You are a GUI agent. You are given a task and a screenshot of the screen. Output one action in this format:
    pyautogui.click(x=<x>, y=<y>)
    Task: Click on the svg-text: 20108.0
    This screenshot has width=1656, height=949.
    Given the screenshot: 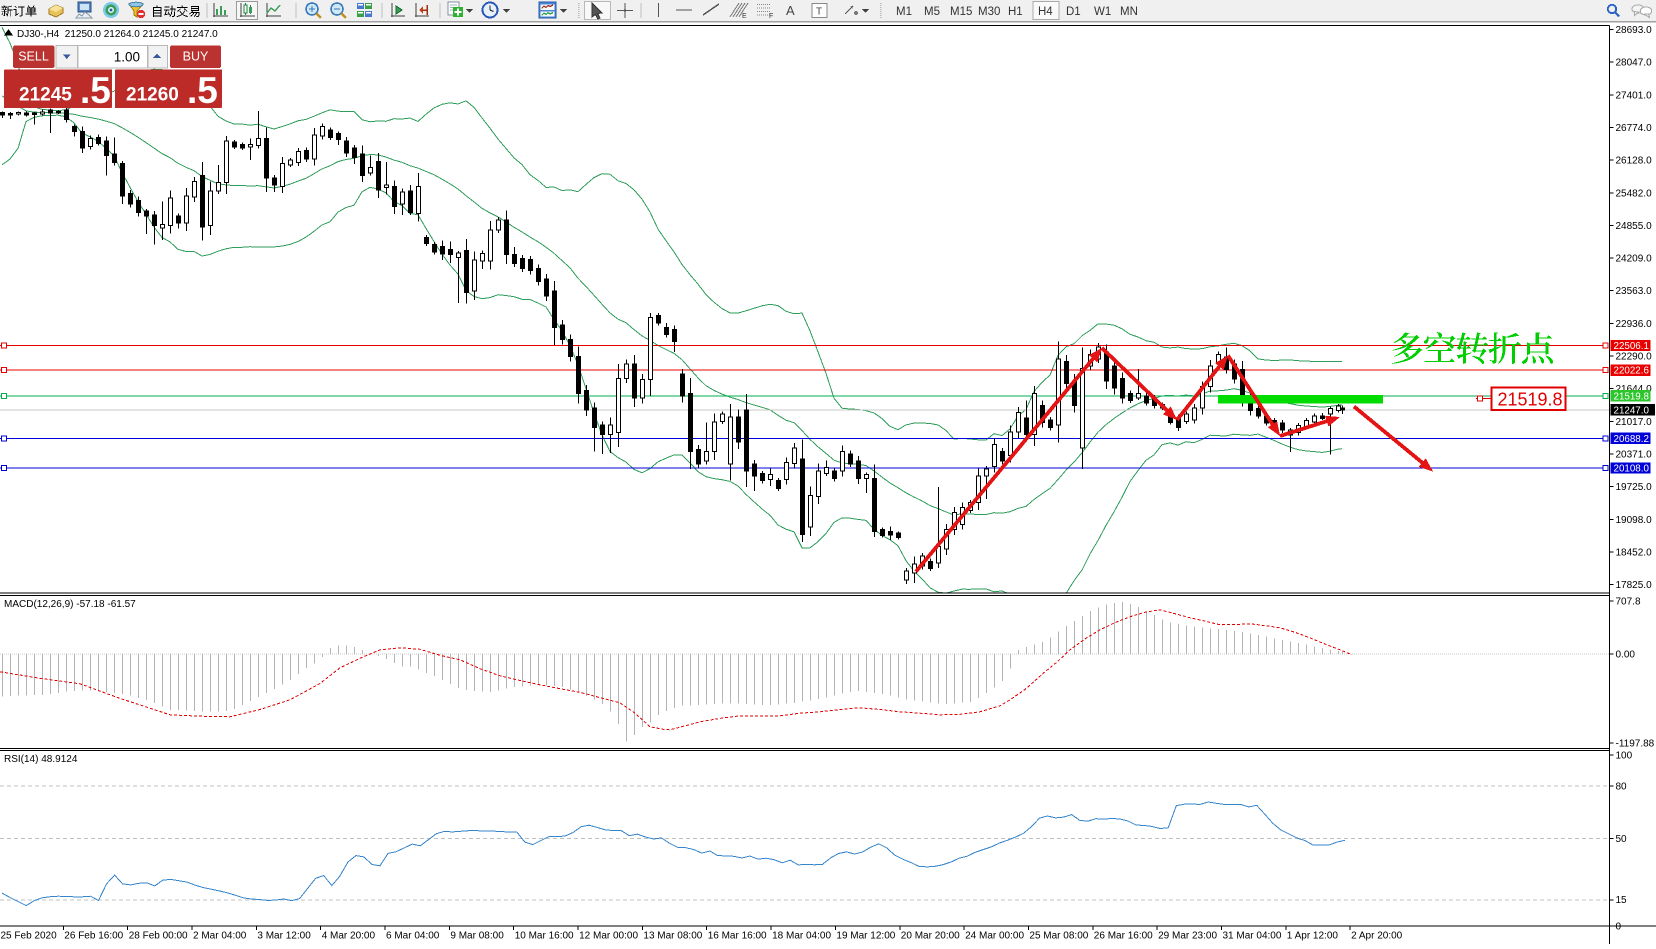 What is the action you would take?
    pyautogui.click(x=1632, y=469)
    